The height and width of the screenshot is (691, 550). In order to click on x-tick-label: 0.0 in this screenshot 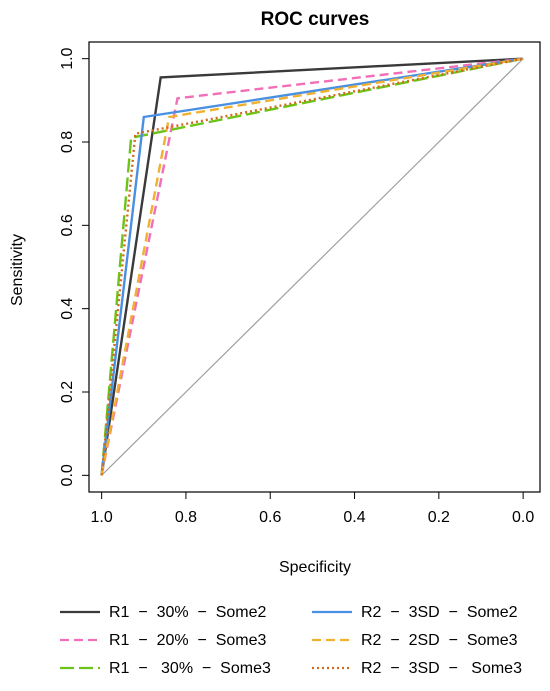, I will do `click(523, 517)`.